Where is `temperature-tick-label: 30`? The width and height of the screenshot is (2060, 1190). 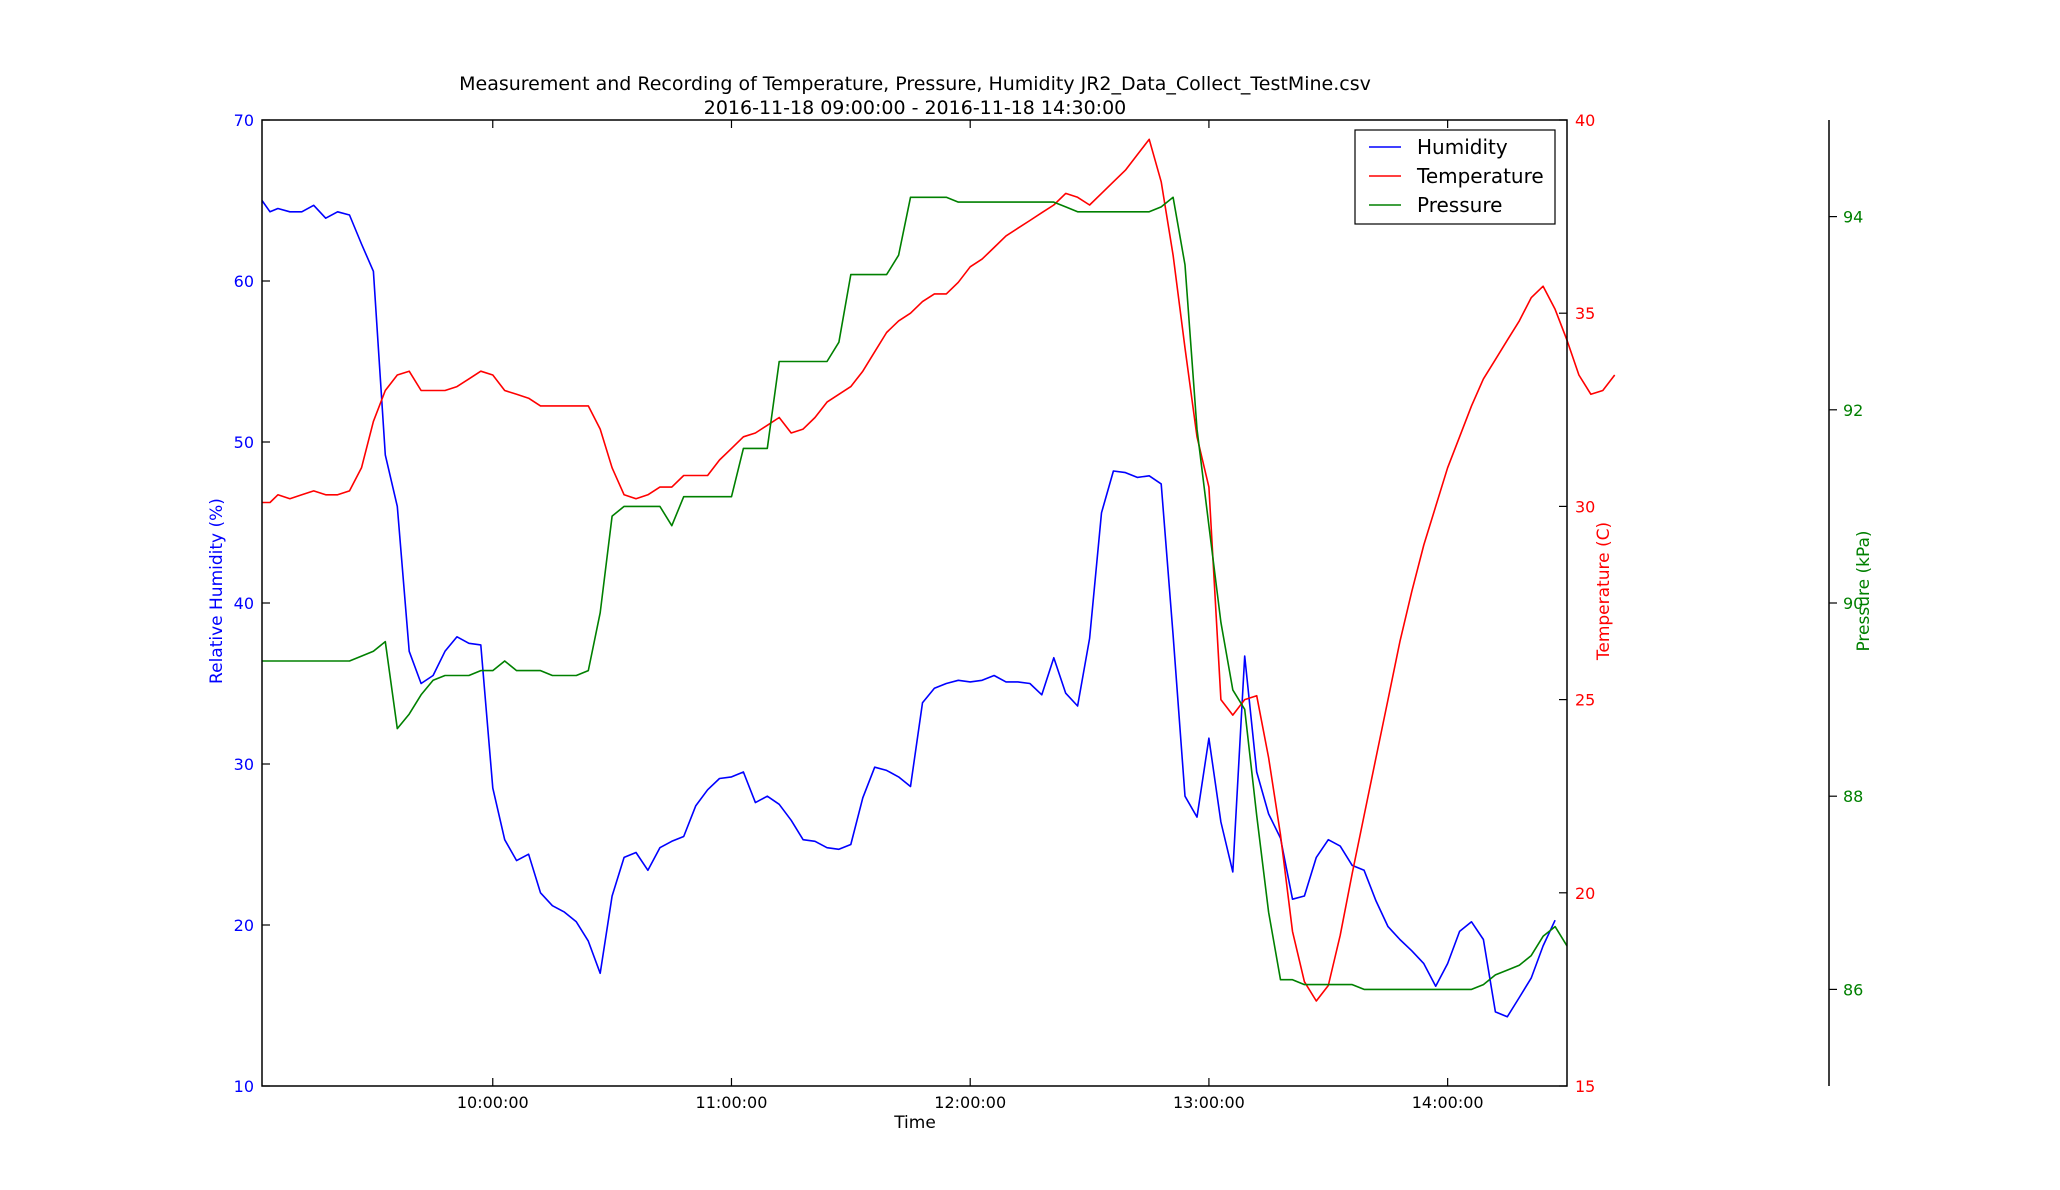
temperature-tick-label: 30 is located at coordinates (1585, 506).